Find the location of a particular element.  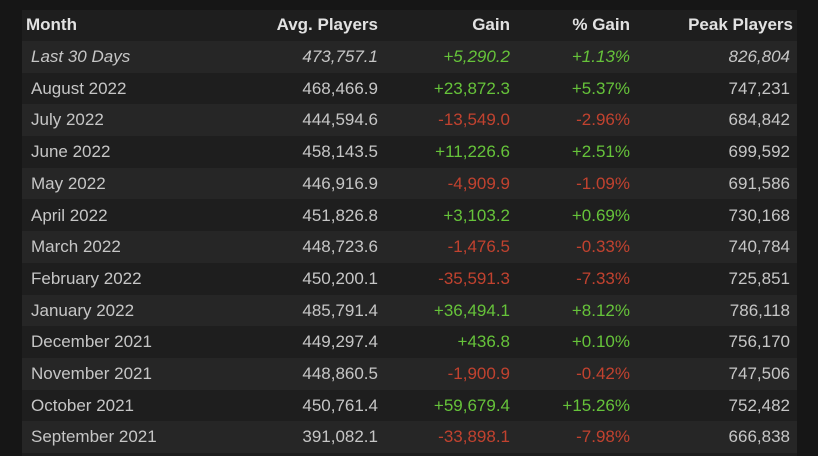

gain: +59,679.4 is located at coordinates (471, 405).